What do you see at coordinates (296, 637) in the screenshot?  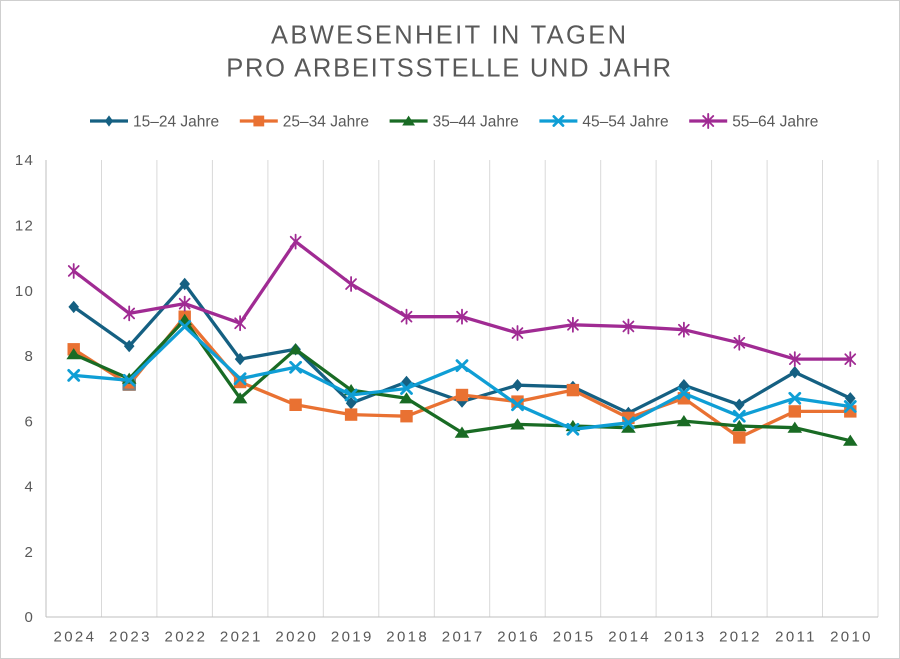 I see `svg-text: 2020` at bounding box center [296, 637].